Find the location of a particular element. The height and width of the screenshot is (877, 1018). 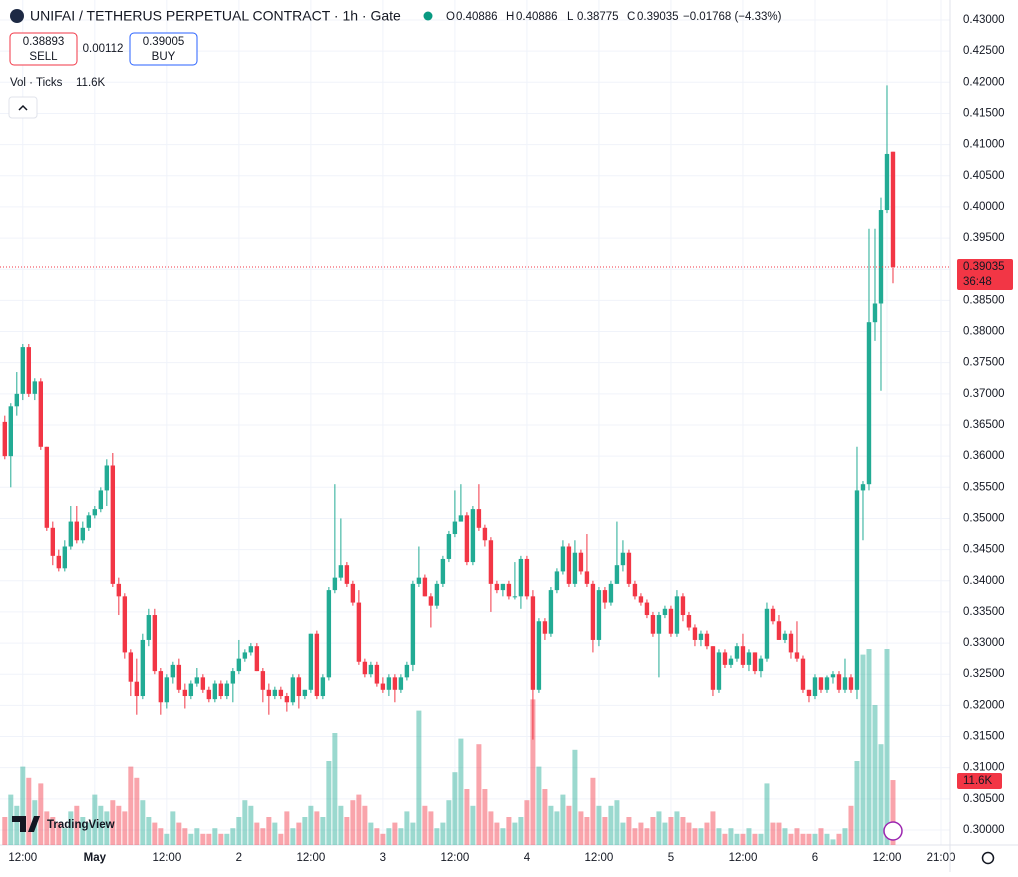

ohlc-change: −0.01768 (−4.33%) is located at coordinates (732, 17).